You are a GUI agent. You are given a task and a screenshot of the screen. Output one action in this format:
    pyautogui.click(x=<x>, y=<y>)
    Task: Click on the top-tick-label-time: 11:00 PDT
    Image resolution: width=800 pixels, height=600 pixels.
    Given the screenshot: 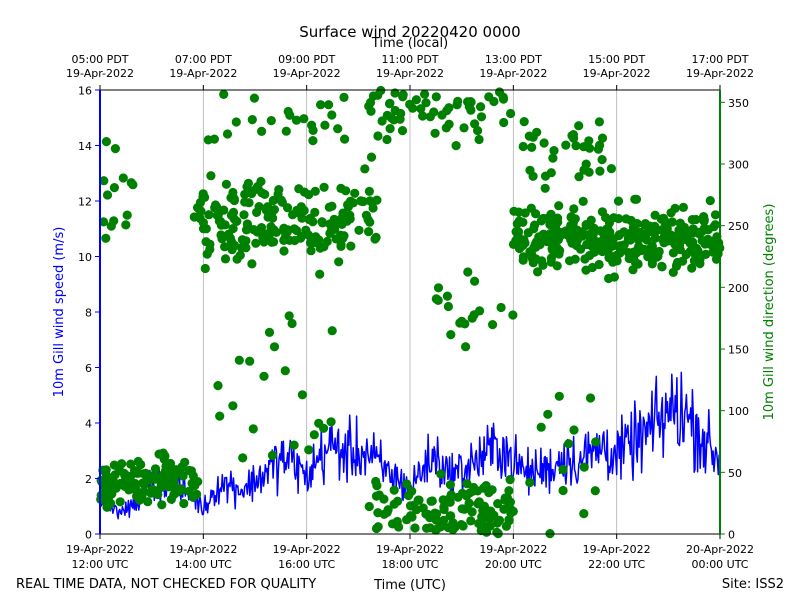 What is the action you would take?
    pyautogui.click(x=409, y=59)
    